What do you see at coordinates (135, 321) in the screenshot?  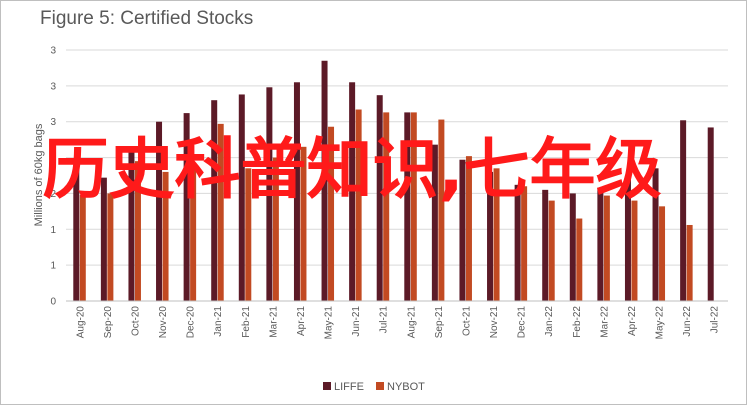 I see `x-tick-label: Oct-20` at bounding box center [135, 321].